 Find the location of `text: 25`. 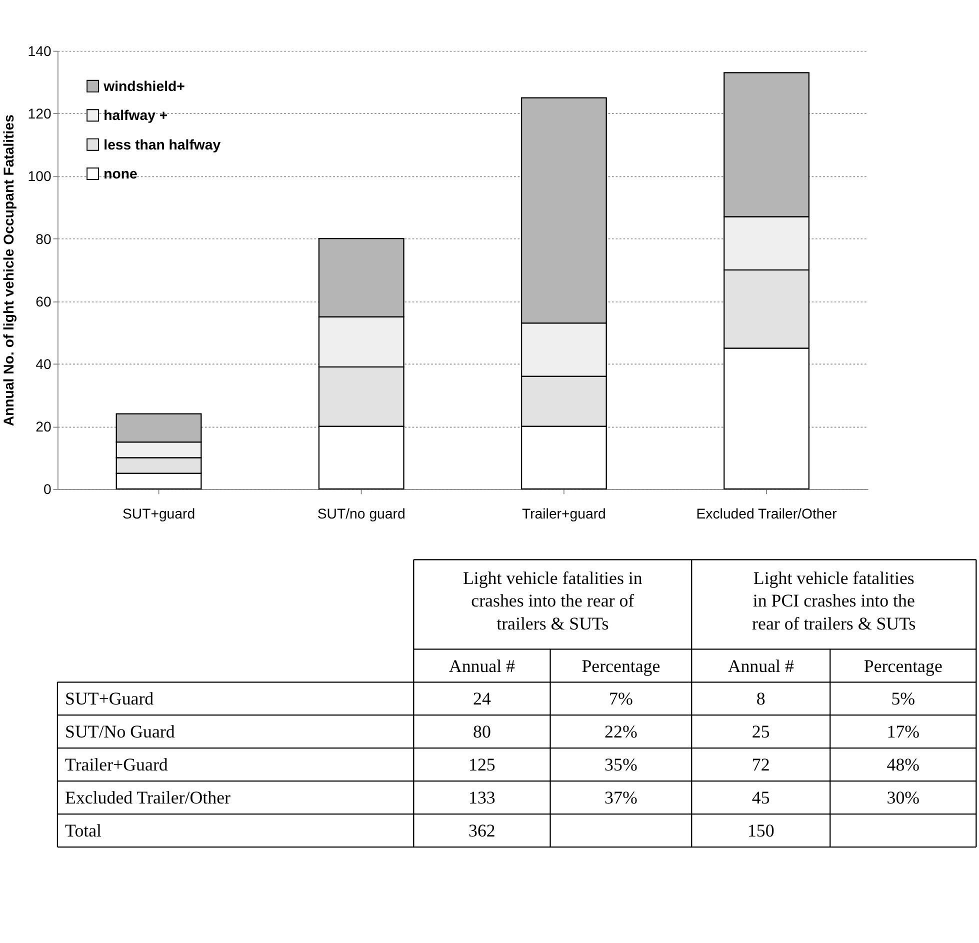

text: 25 is located at coordinates (761, 732).